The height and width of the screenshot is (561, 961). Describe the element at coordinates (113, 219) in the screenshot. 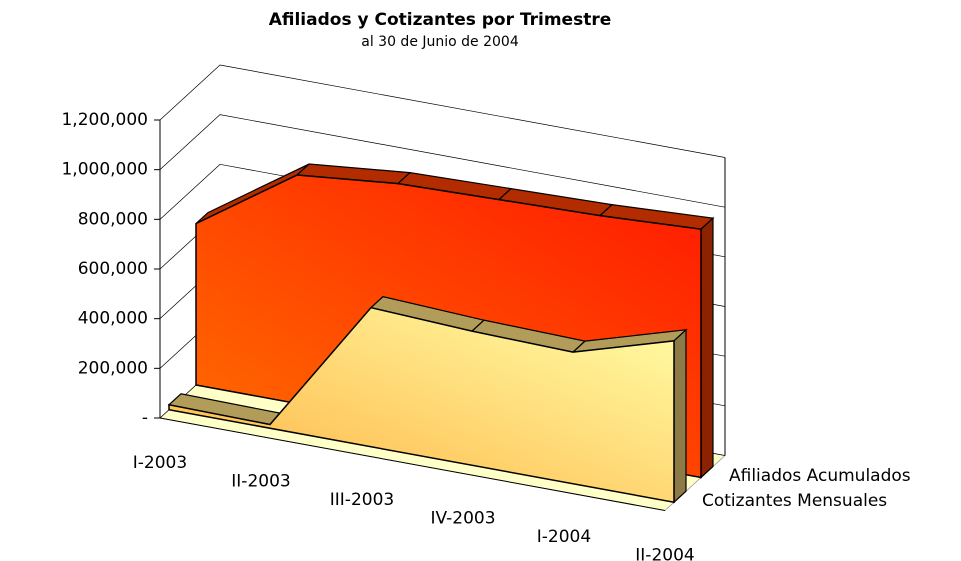

I see `y-tick-label: 800,000` at that location.